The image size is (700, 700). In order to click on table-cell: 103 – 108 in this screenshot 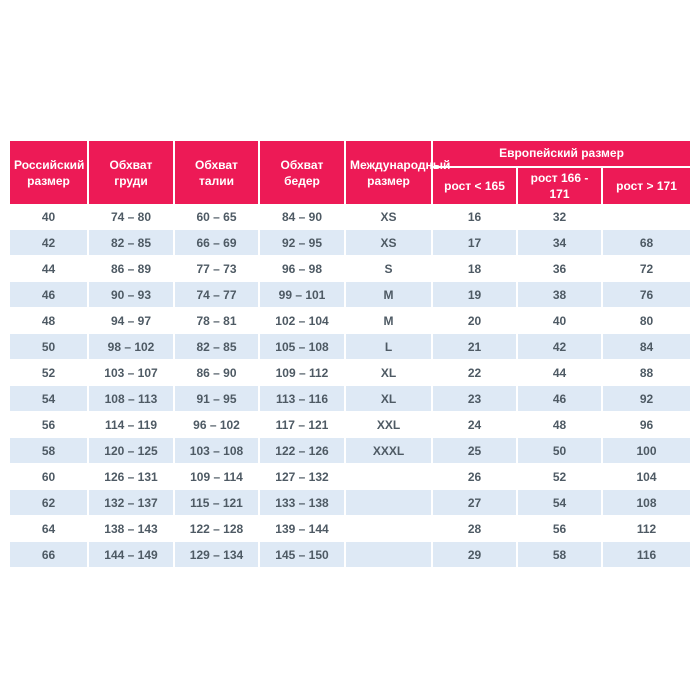, I will do `click(217, 451)`.